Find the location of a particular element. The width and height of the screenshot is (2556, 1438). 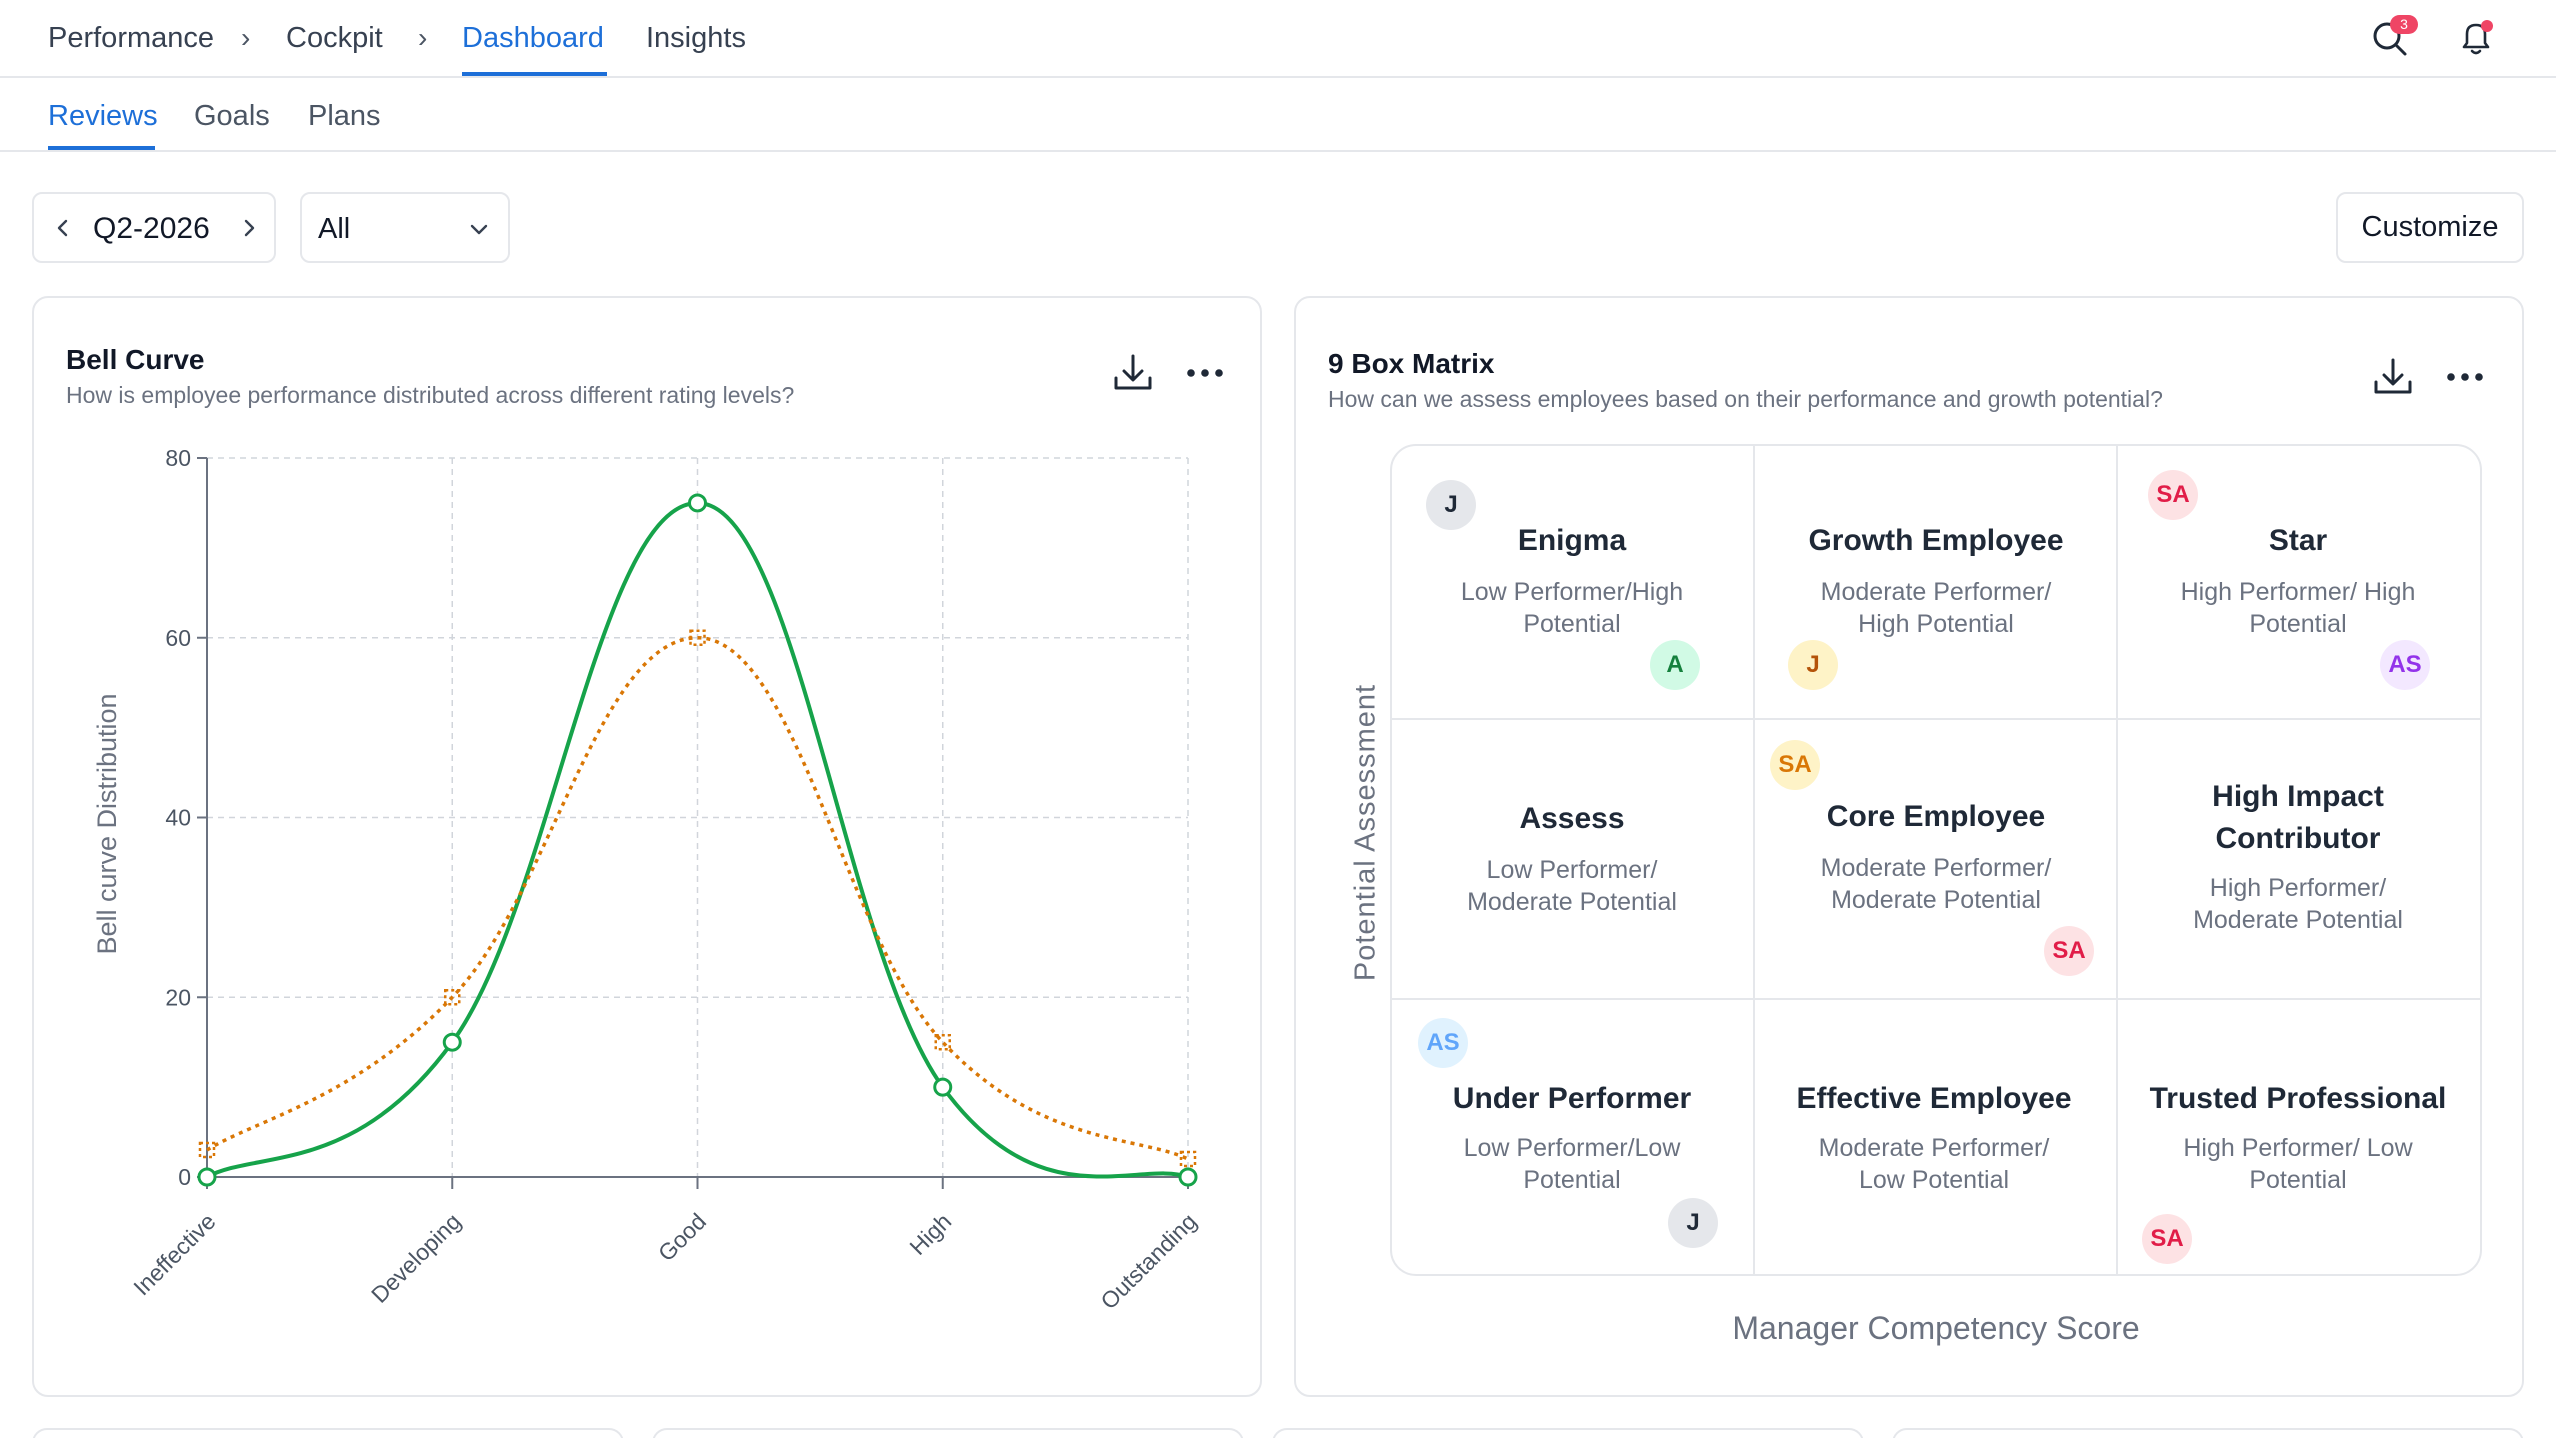

filter-select-value: All is located at coordinates (334, 229).